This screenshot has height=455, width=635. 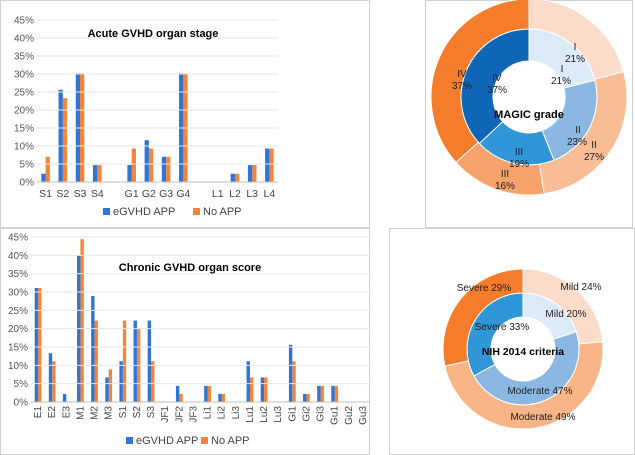 I want to click on chronic-bar-egvhd-s1, so click(x=121, y=381).